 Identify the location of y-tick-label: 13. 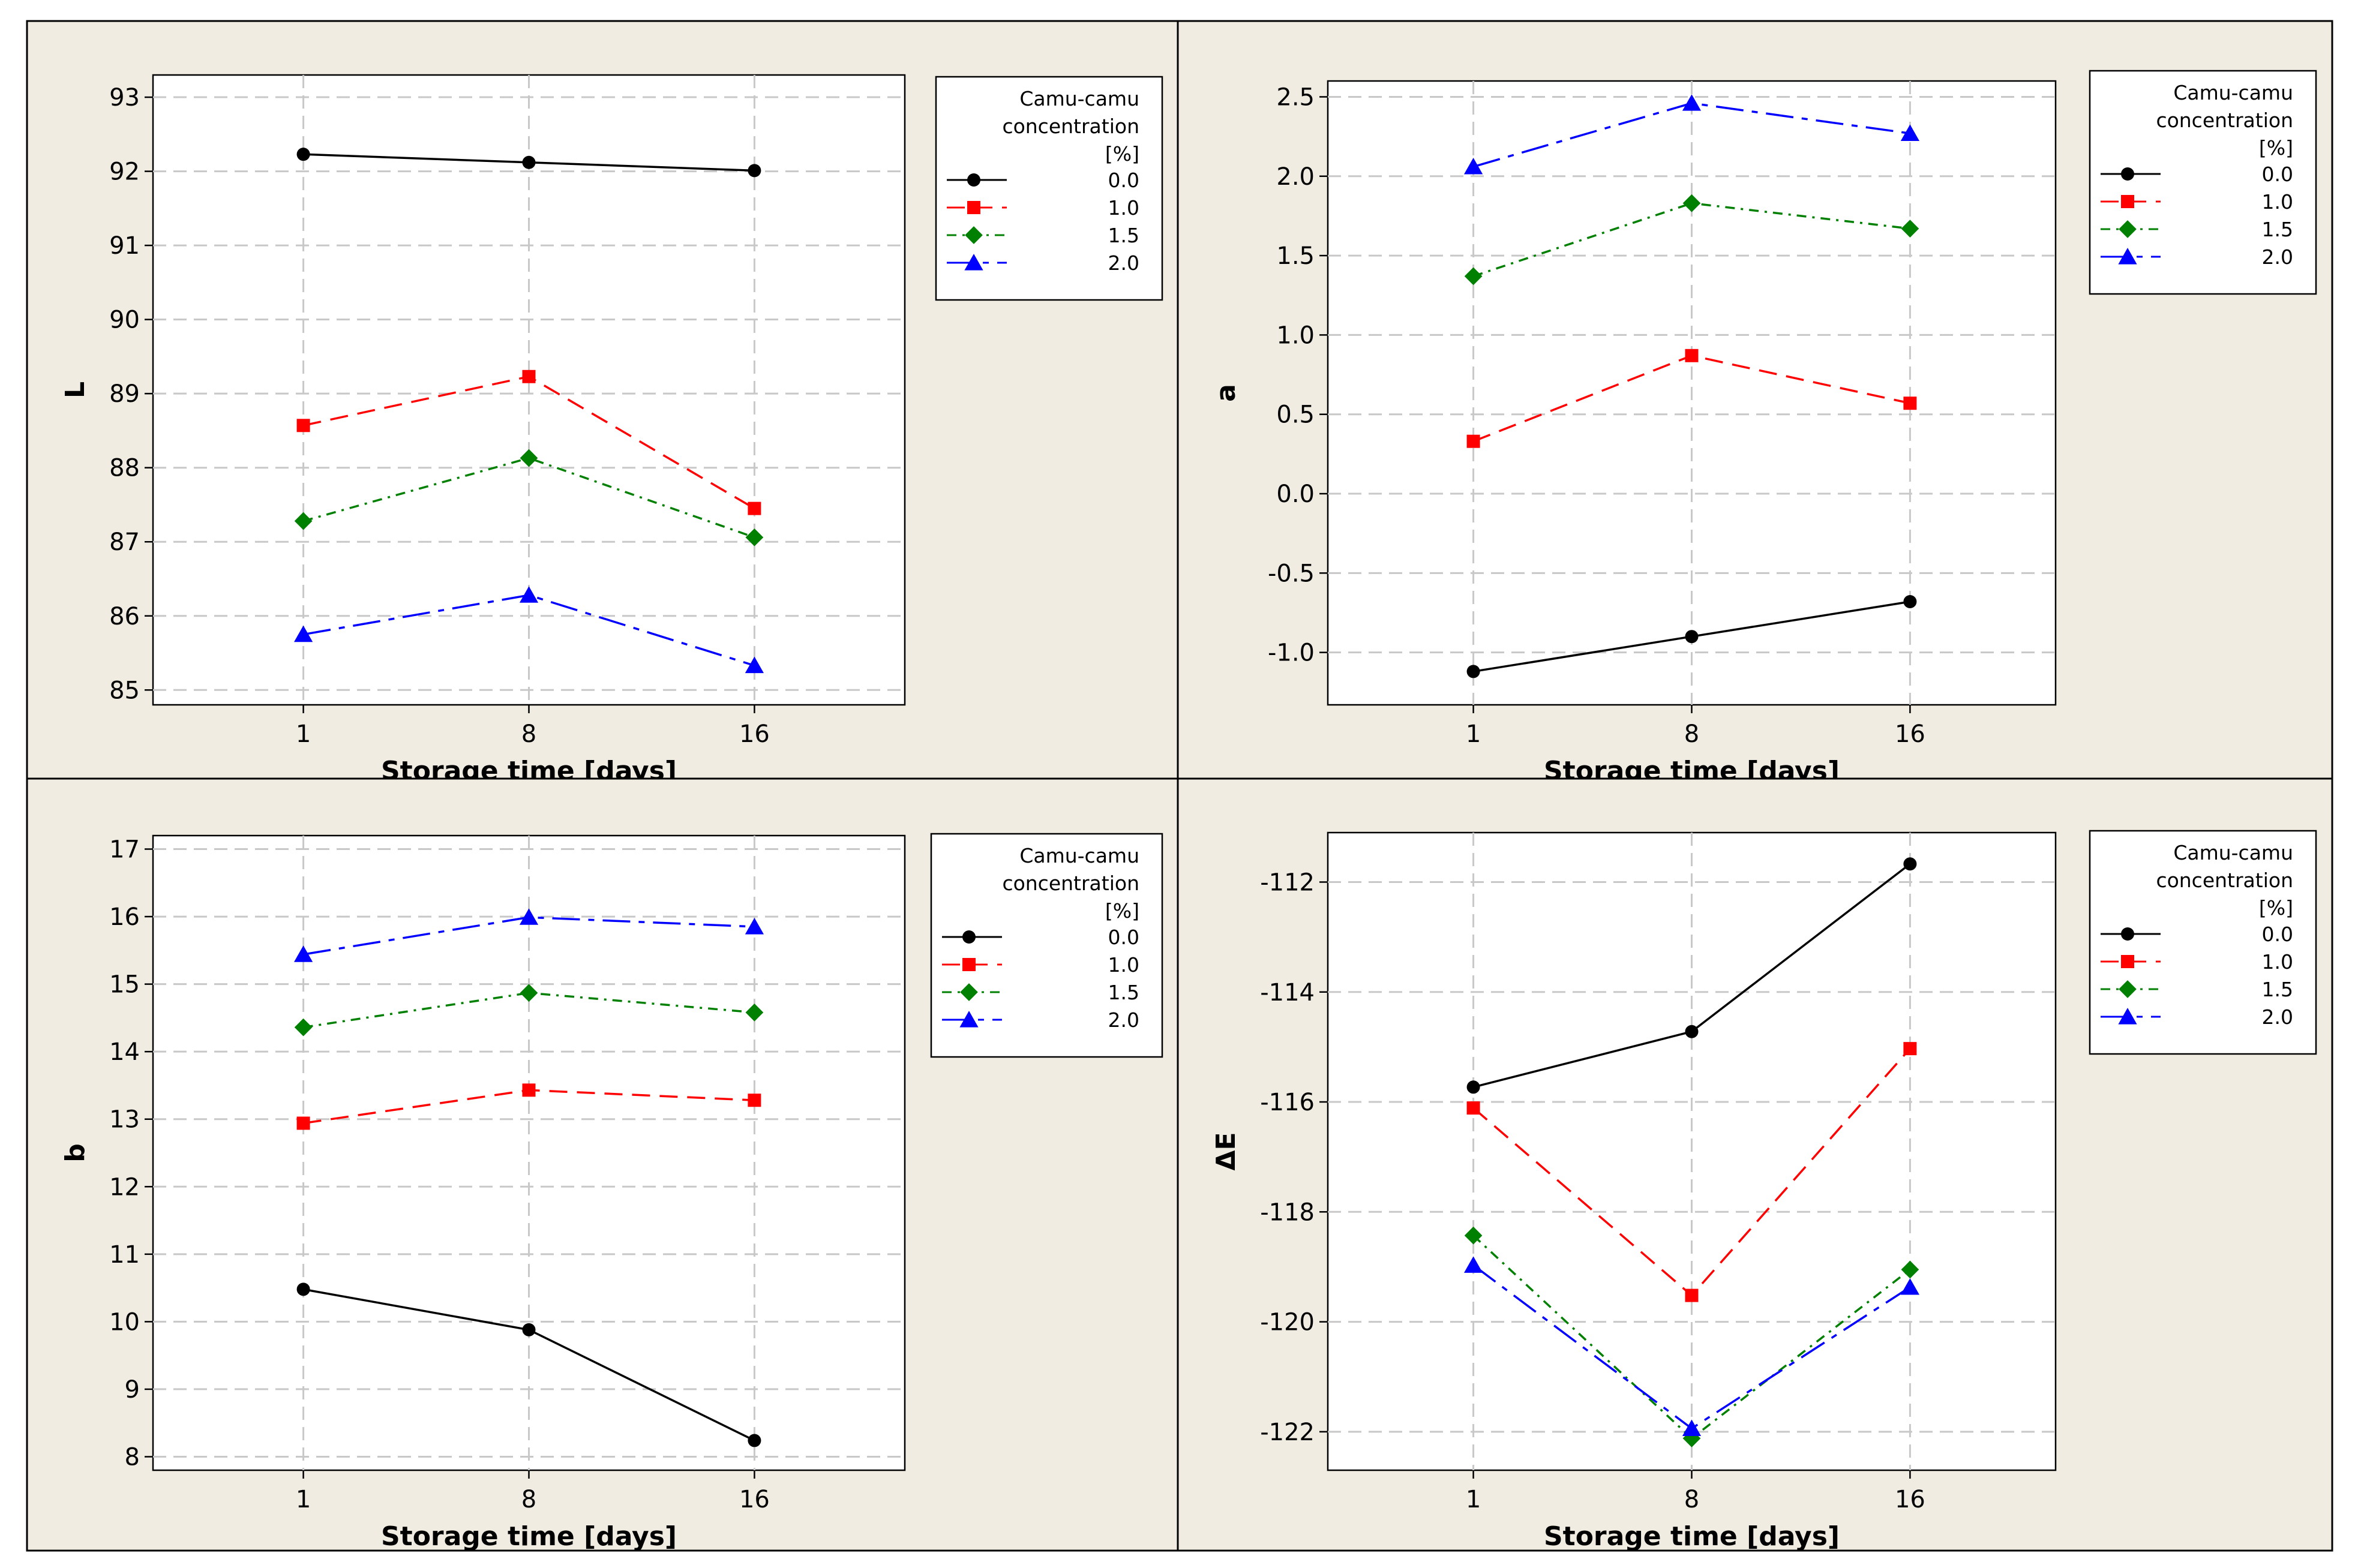
(124, 1120).